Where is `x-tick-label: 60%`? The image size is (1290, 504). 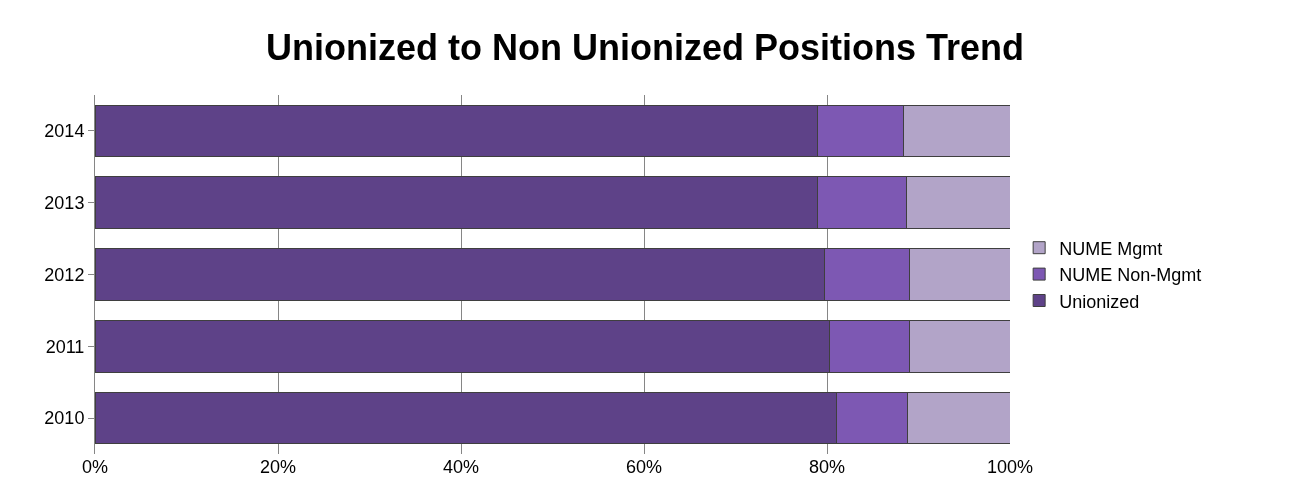
x-tick-label: 60% is located at coordinates (644, 467).